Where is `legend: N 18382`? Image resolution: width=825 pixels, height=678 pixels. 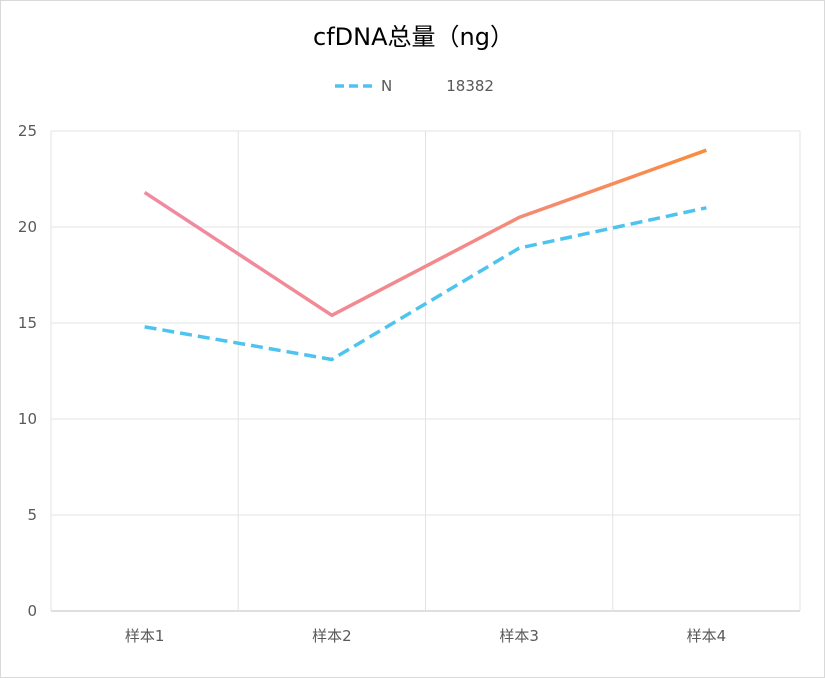
legend: N 18382 is located at coordinates (413, 86).